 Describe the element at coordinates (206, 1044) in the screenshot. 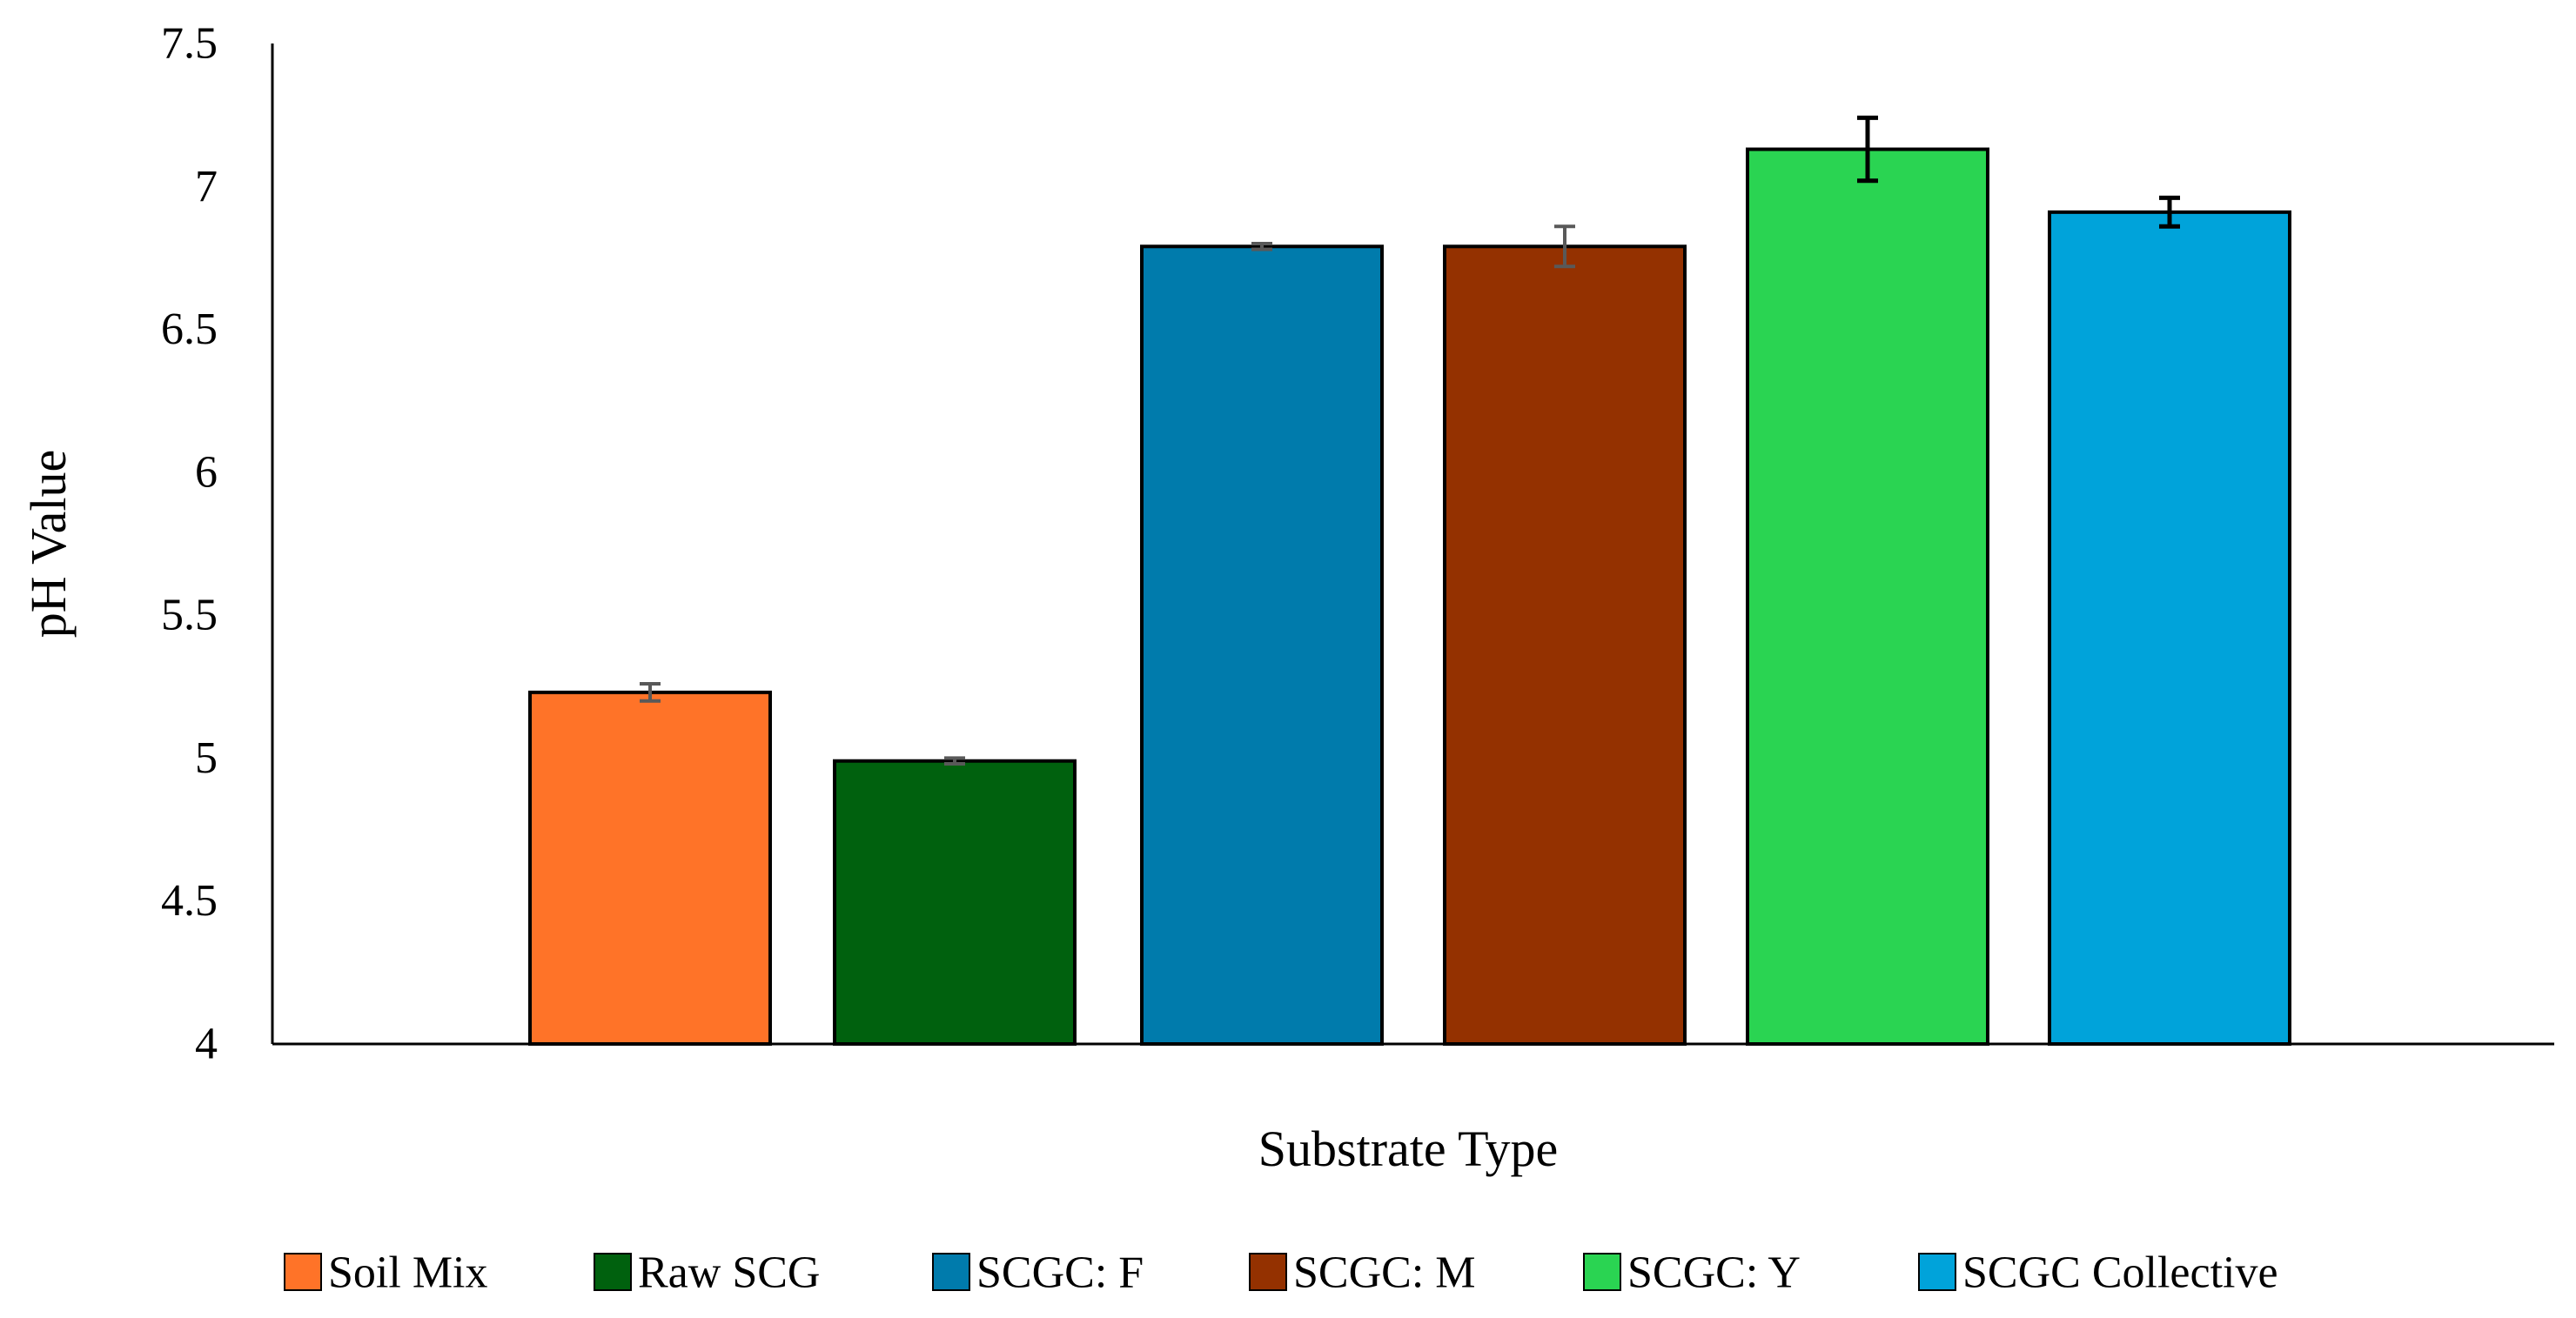

I see `y-tick-label: 4` at that location.